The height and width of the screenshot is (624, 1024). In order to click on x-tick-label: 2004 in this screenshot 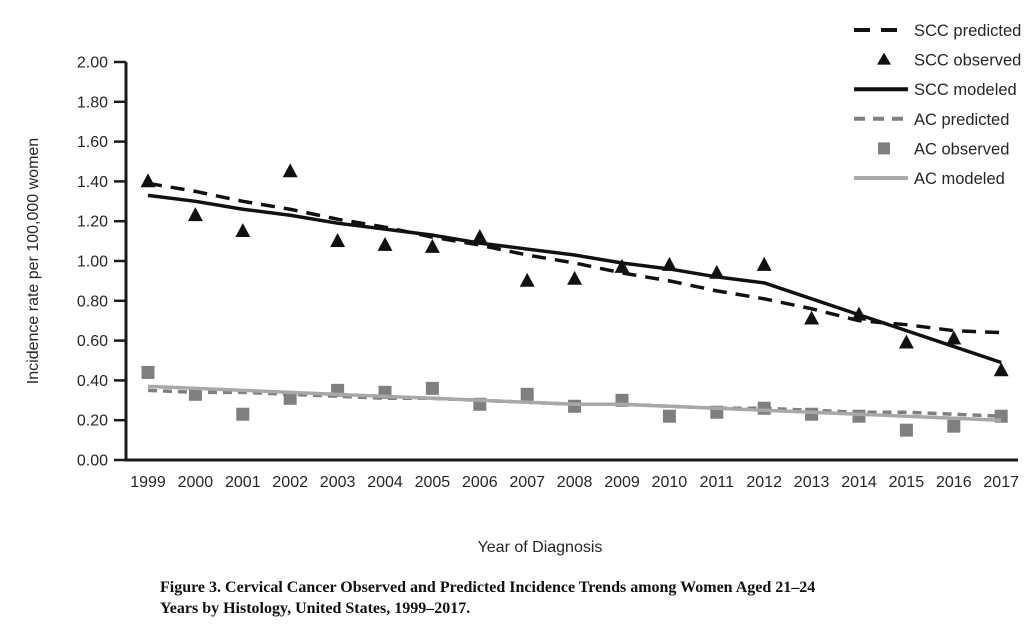, I will do `click(385, 482)`.